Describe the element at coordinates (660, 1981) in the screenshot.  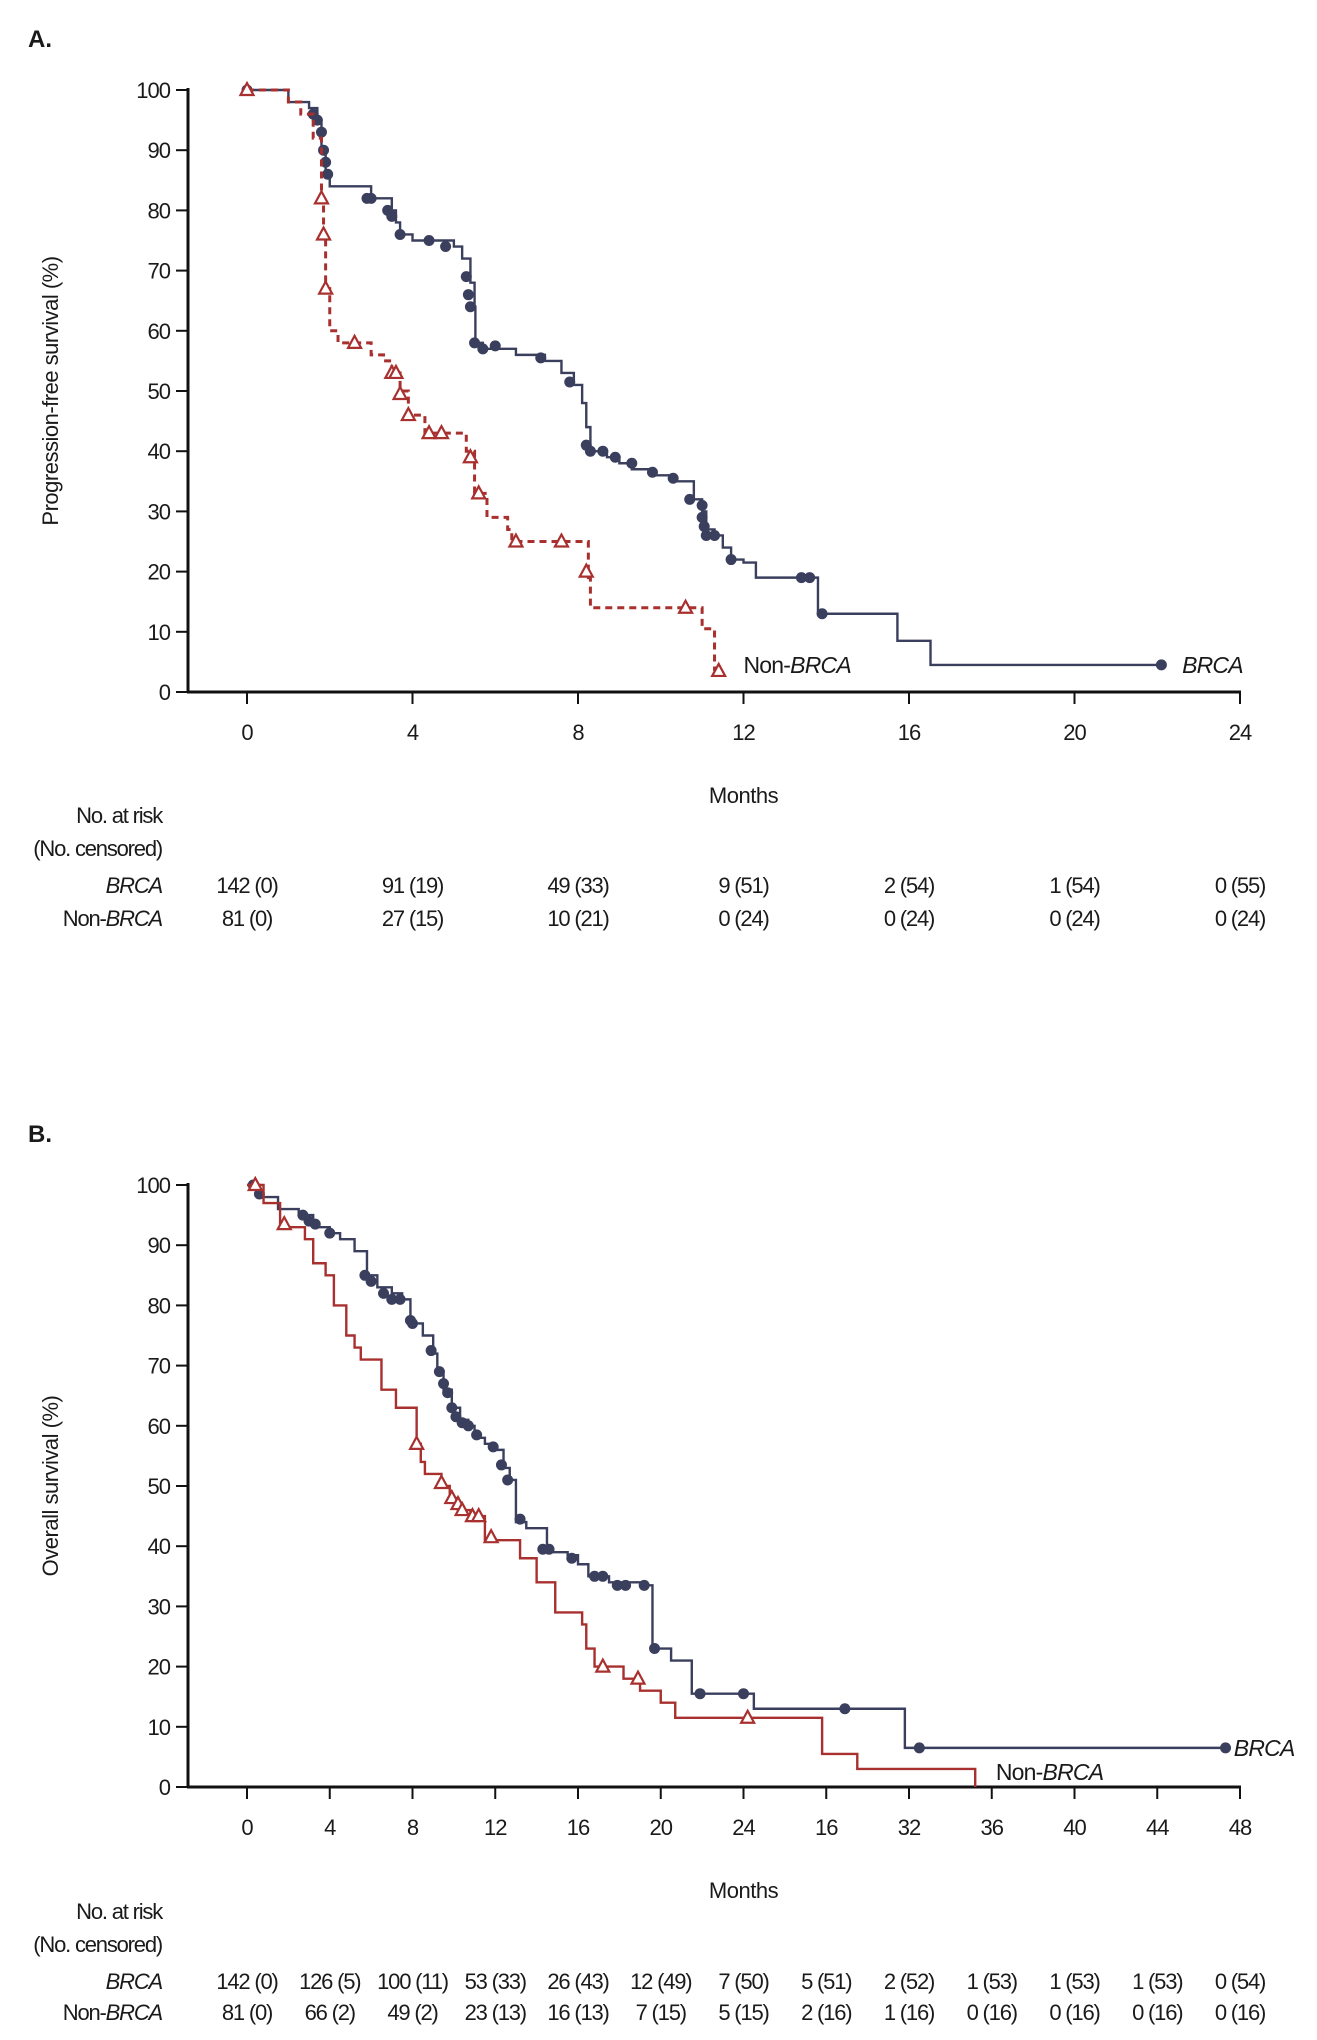
I see `risk-cell: 12 (49)` at that location.